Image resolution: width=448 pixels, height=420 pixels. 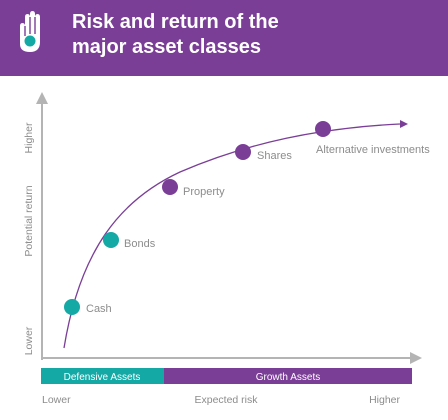 What do you see at coordinates (29, 220) in the screenshot?
I see `y-axis-title: Potential return` at bounding box center [29, 220].